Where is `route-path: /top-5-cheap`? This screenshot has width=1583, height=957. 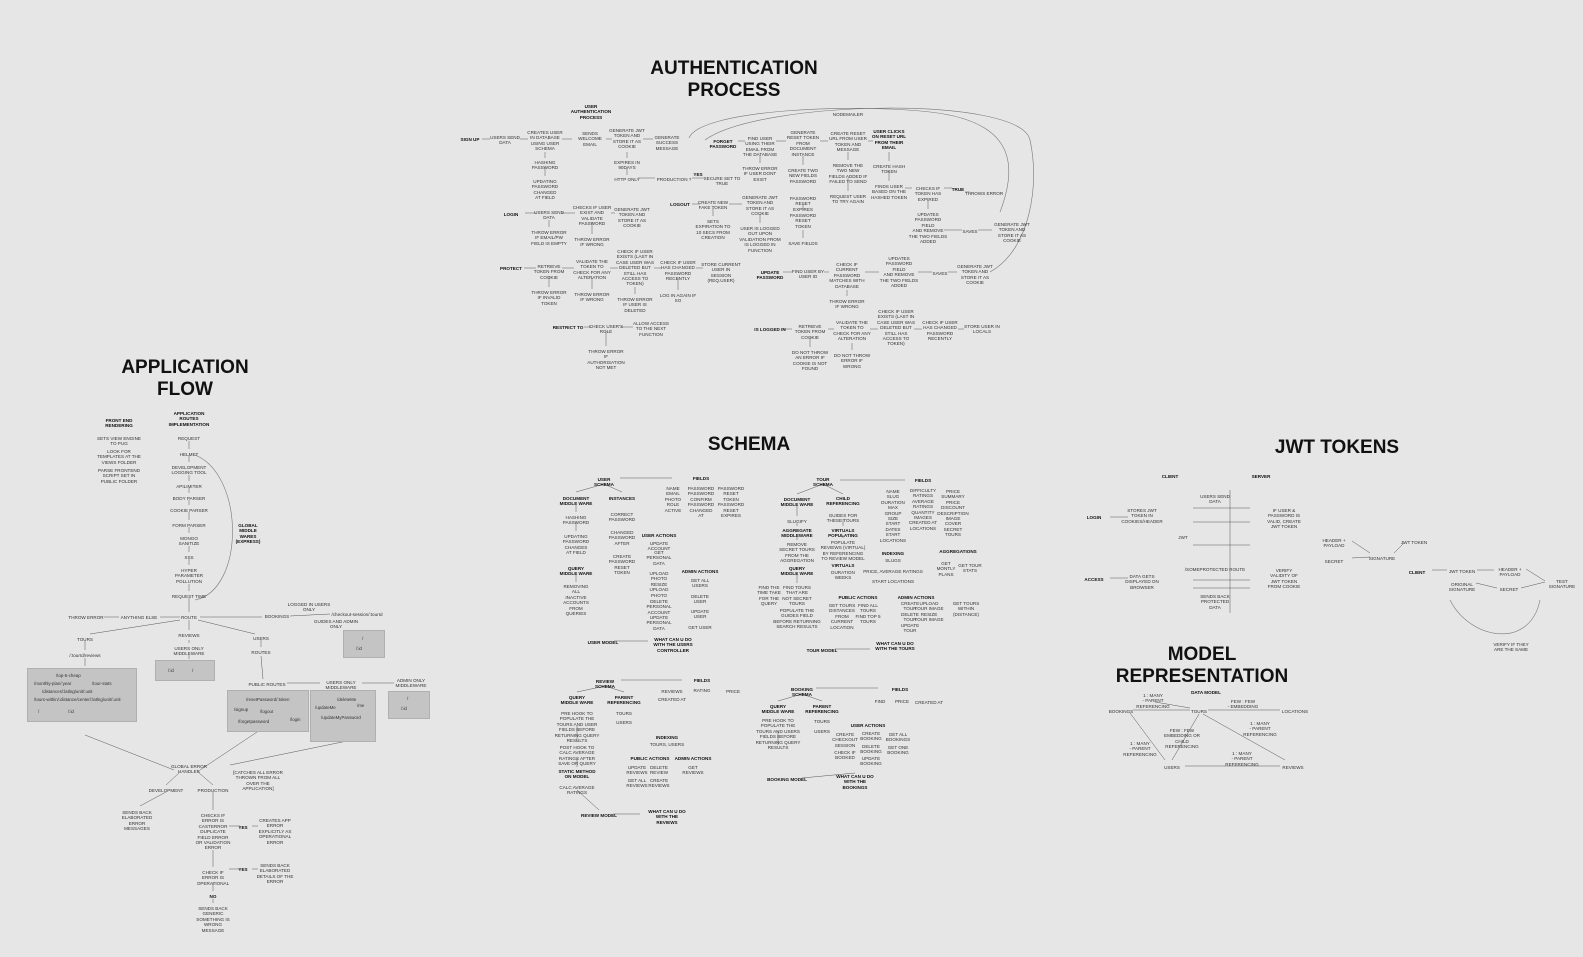 route-path: /top-5-cheap is located at coordinates (68, 675).